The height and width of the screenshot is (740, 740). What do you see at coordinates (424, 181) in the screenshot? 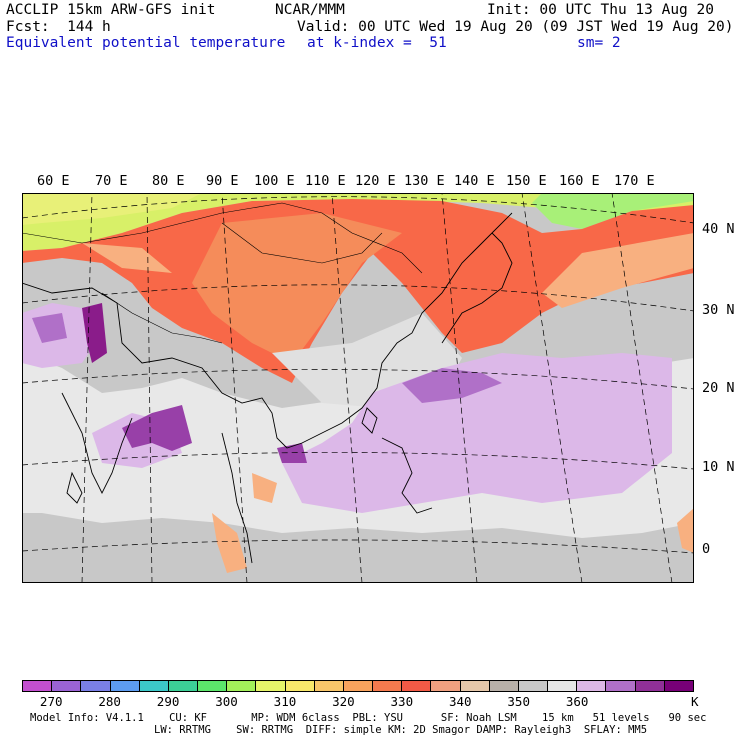
I see `lon-label: 130 E` at bounding box center [424, 181].